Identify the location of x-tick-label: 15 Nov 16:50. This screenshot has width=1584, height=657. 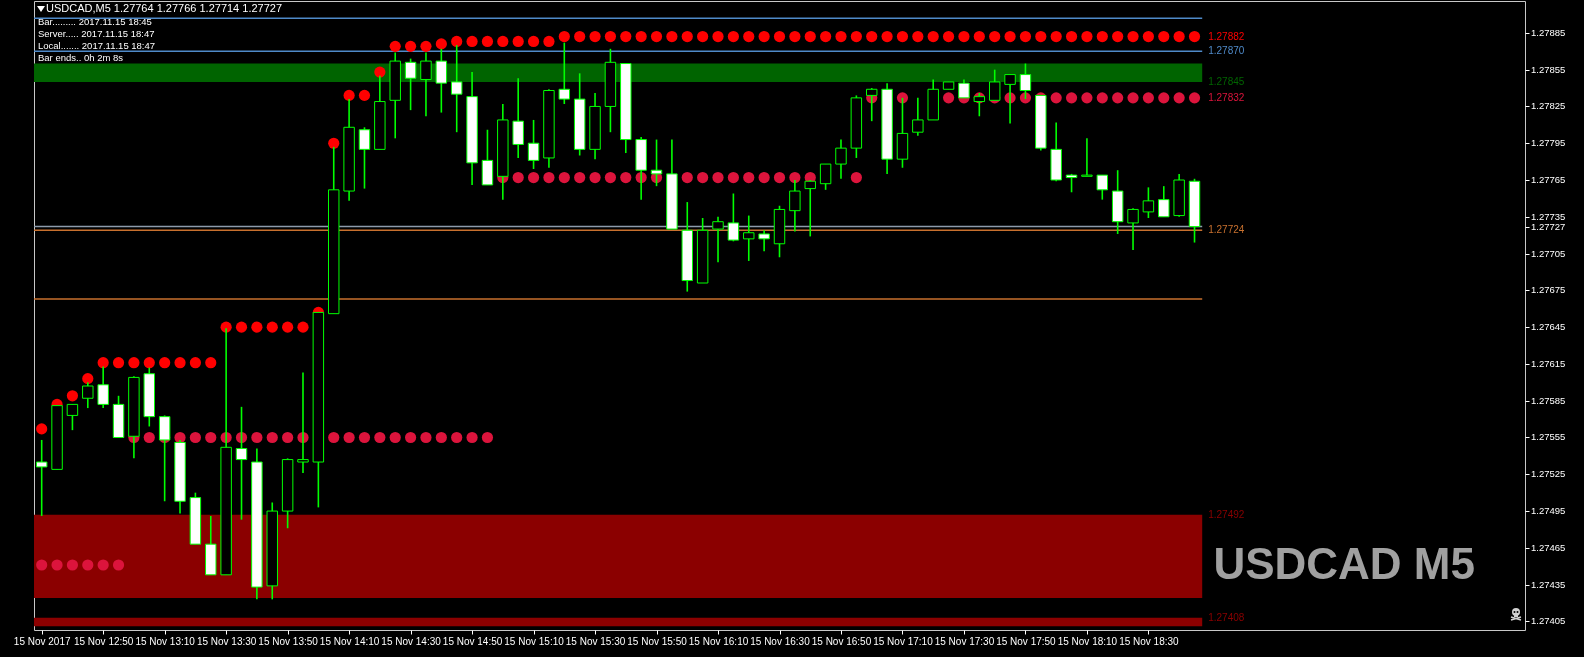
(841, 641).